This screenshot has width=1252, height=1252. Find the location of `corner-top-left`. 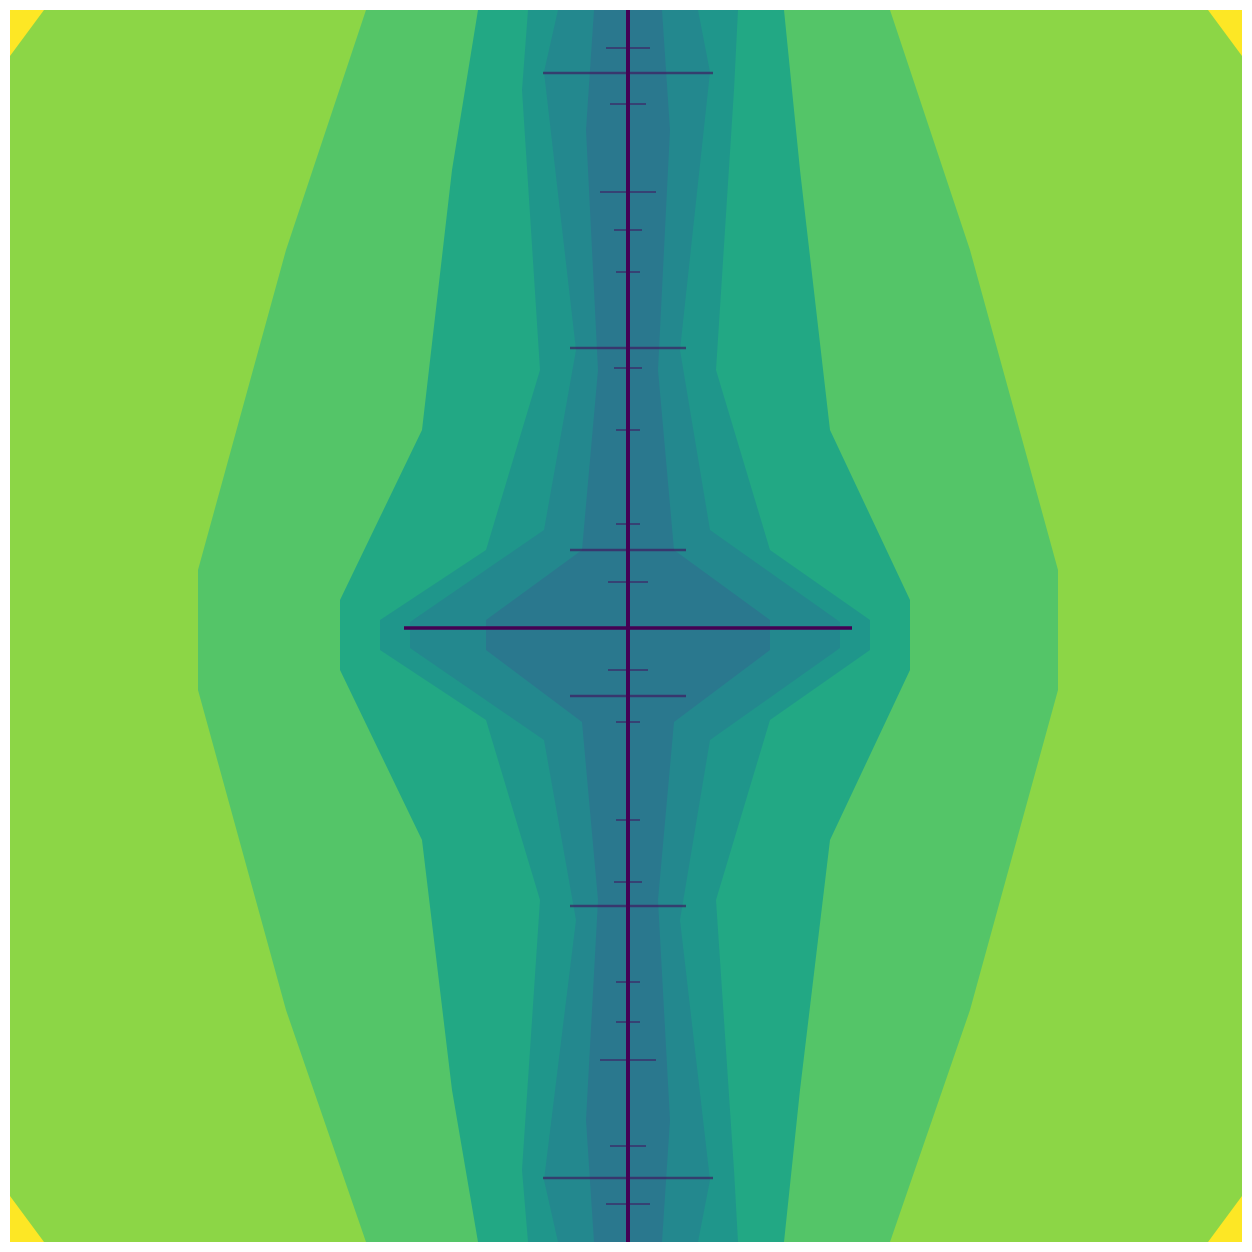

corner-top-left is located at coordinates (27, 33).